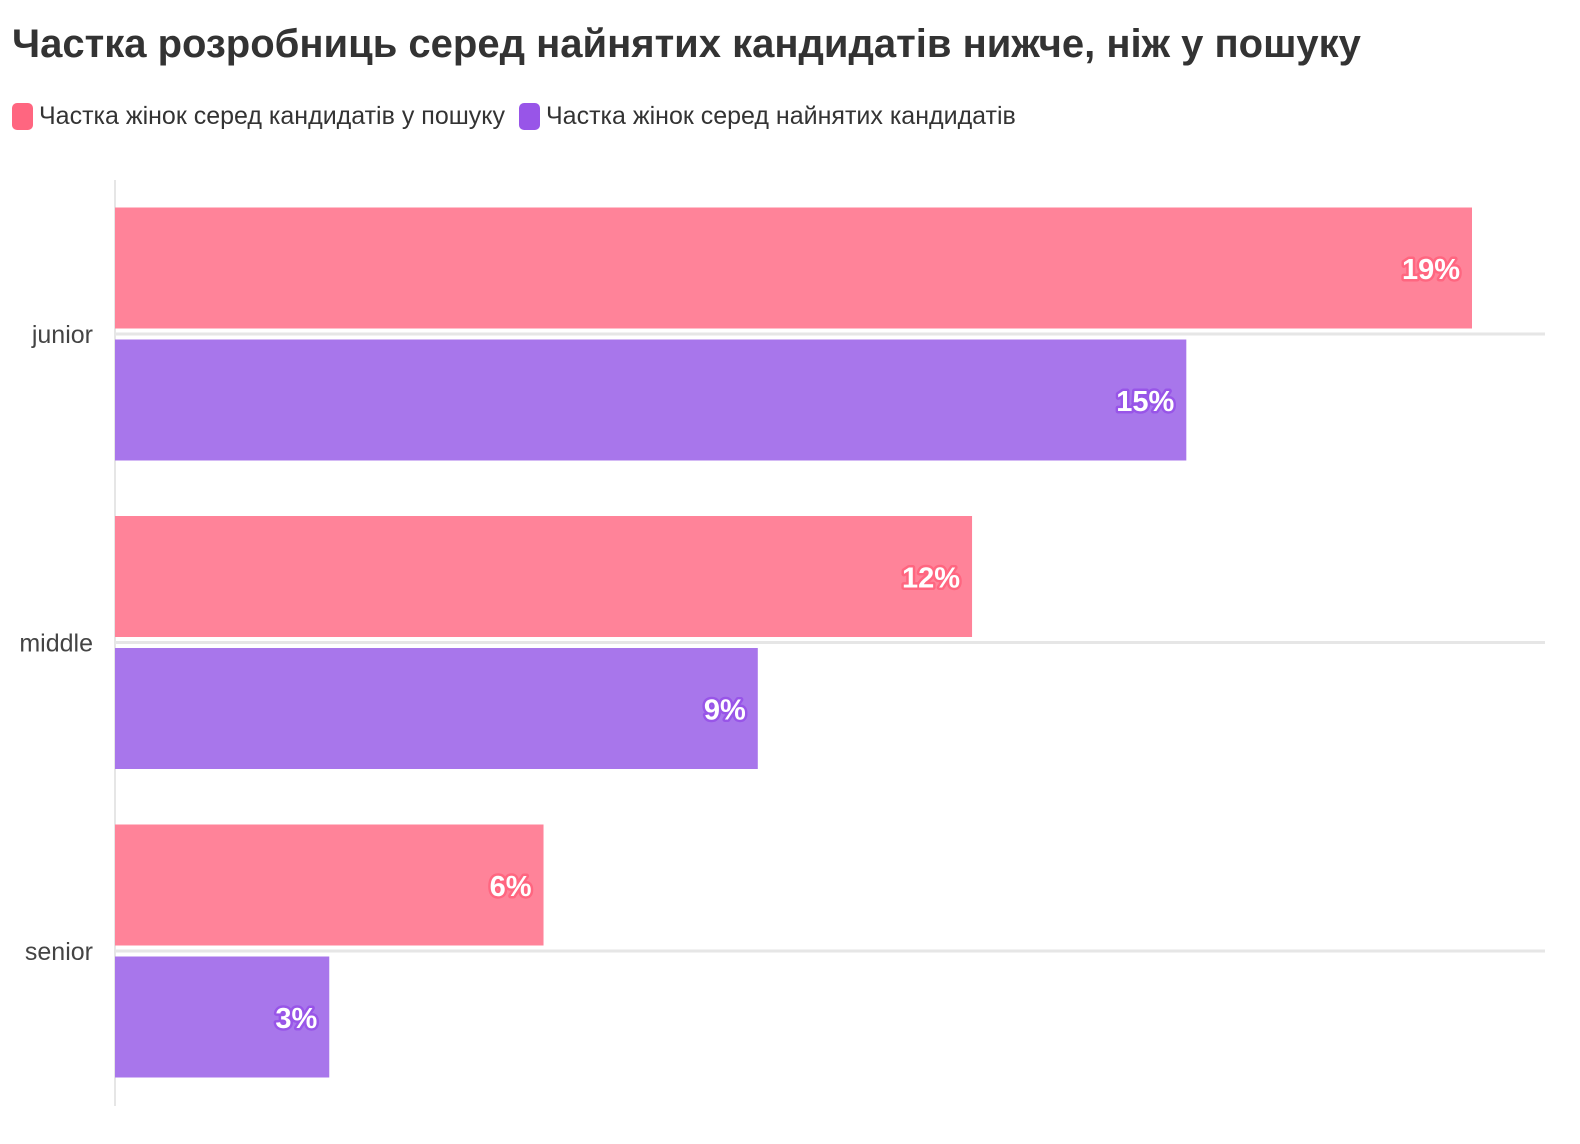 The height and width of the screenshot is (1144, 1580). Describe the element at coordinates (725, 711) in the screenshot. I see `value-label-middle-series-2: 9%` at that location.